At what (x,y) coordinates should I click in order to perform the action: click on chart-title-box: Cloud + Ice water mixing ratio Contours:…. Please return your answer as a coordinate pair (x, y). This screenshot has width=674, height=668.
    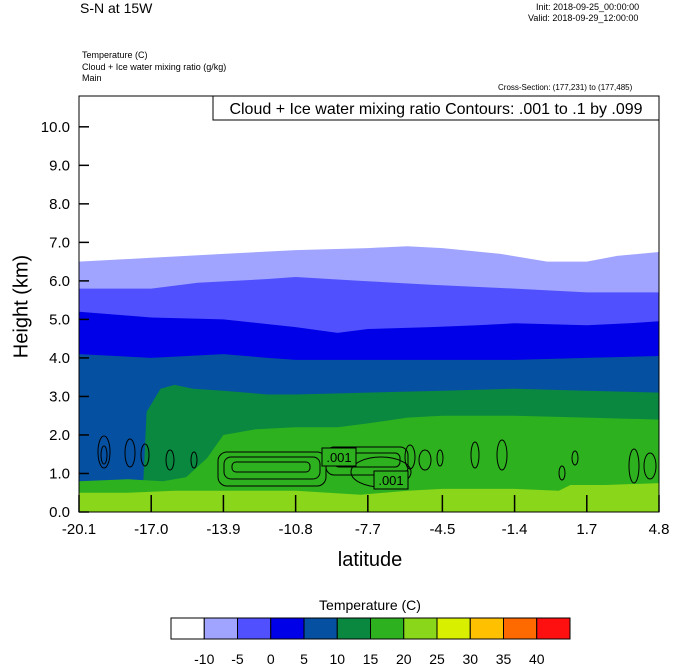
    Looking at the image, I should click on (436, 108).